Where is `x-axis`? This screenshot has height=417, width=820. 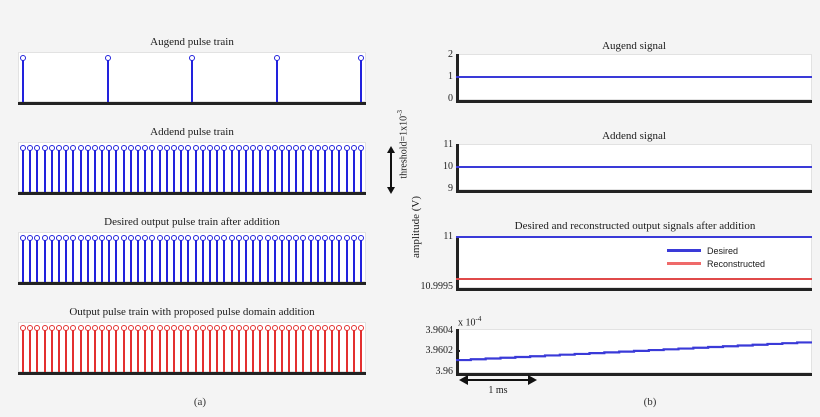 x-axis is located at coordinates (192, 283).